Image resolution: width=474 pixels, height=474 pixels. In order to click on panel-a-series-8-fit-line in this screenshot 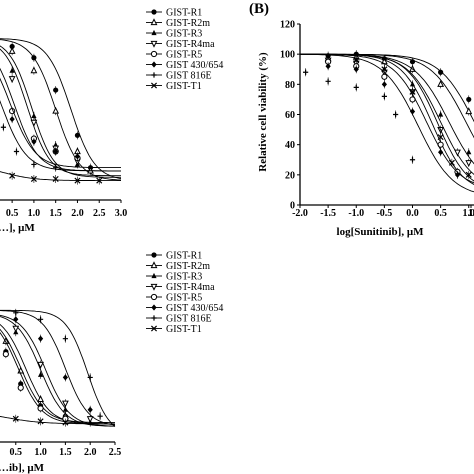, I will do `click(60, 176)`.